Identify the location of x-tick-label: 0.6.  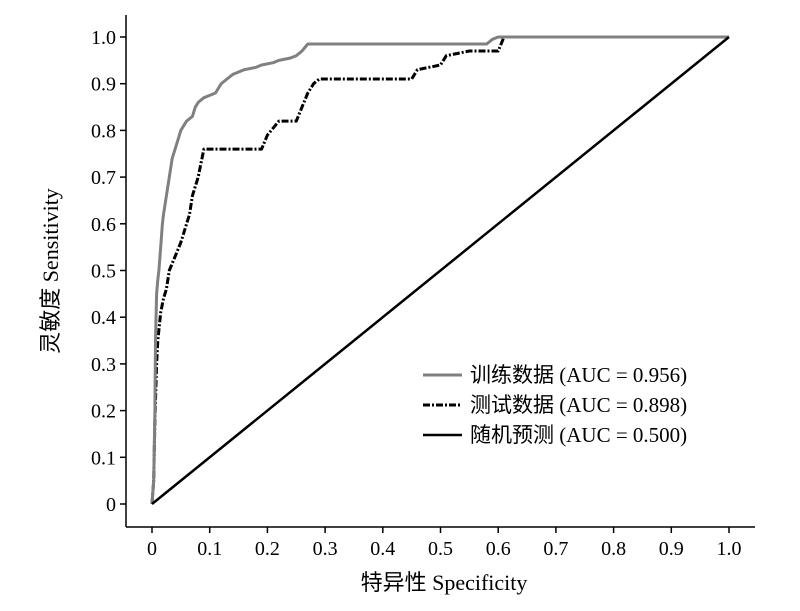
(498, 549).